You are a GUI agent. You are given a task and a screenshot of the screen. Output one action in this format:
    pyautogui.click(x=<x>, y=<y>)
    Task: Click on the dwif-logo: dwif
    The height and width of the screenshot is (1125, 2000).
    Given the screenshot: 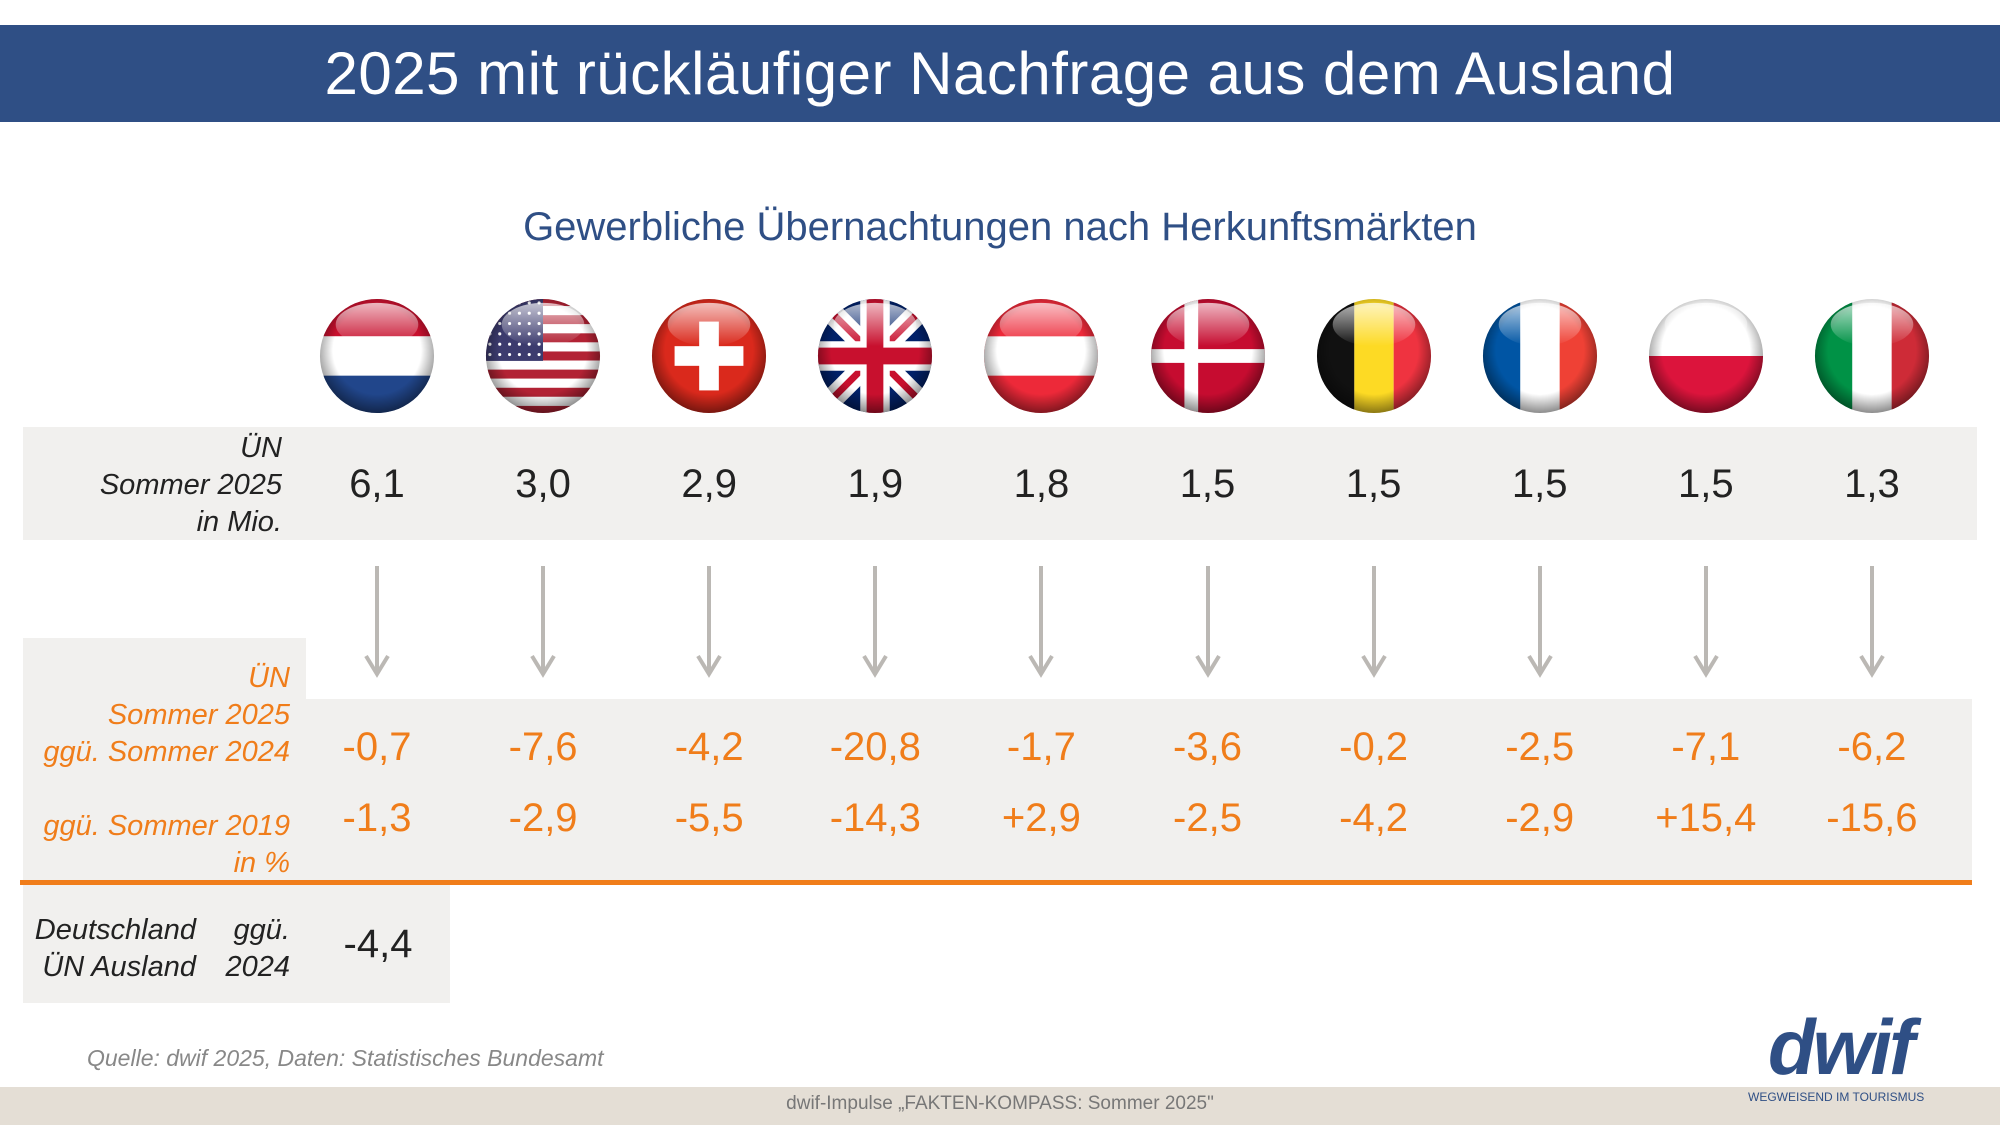 What is the action you would take?
    pyautogui.click(x=1840, y=1047)
    